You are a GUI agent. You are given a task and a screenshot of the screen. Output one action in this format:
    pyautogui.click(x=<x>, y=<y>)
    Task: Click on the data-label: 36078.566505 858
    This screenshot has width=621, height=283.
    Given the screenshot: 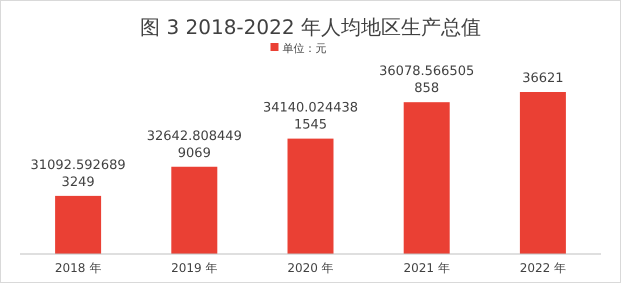 What is the action you would take?
    pyautogui.click(x=426, y=80)
    